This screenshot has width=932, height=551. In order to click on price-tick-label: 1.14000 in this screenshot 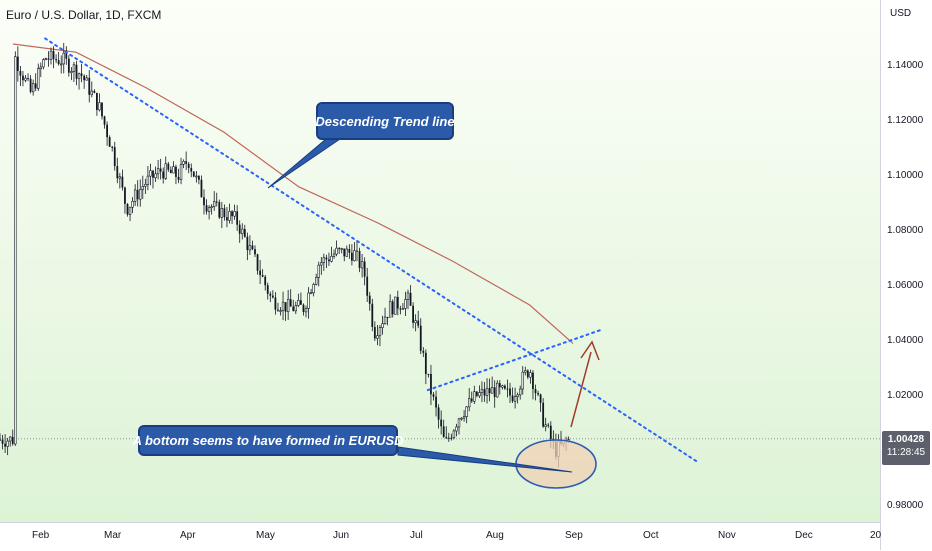, I will do `click(905, 65)`.